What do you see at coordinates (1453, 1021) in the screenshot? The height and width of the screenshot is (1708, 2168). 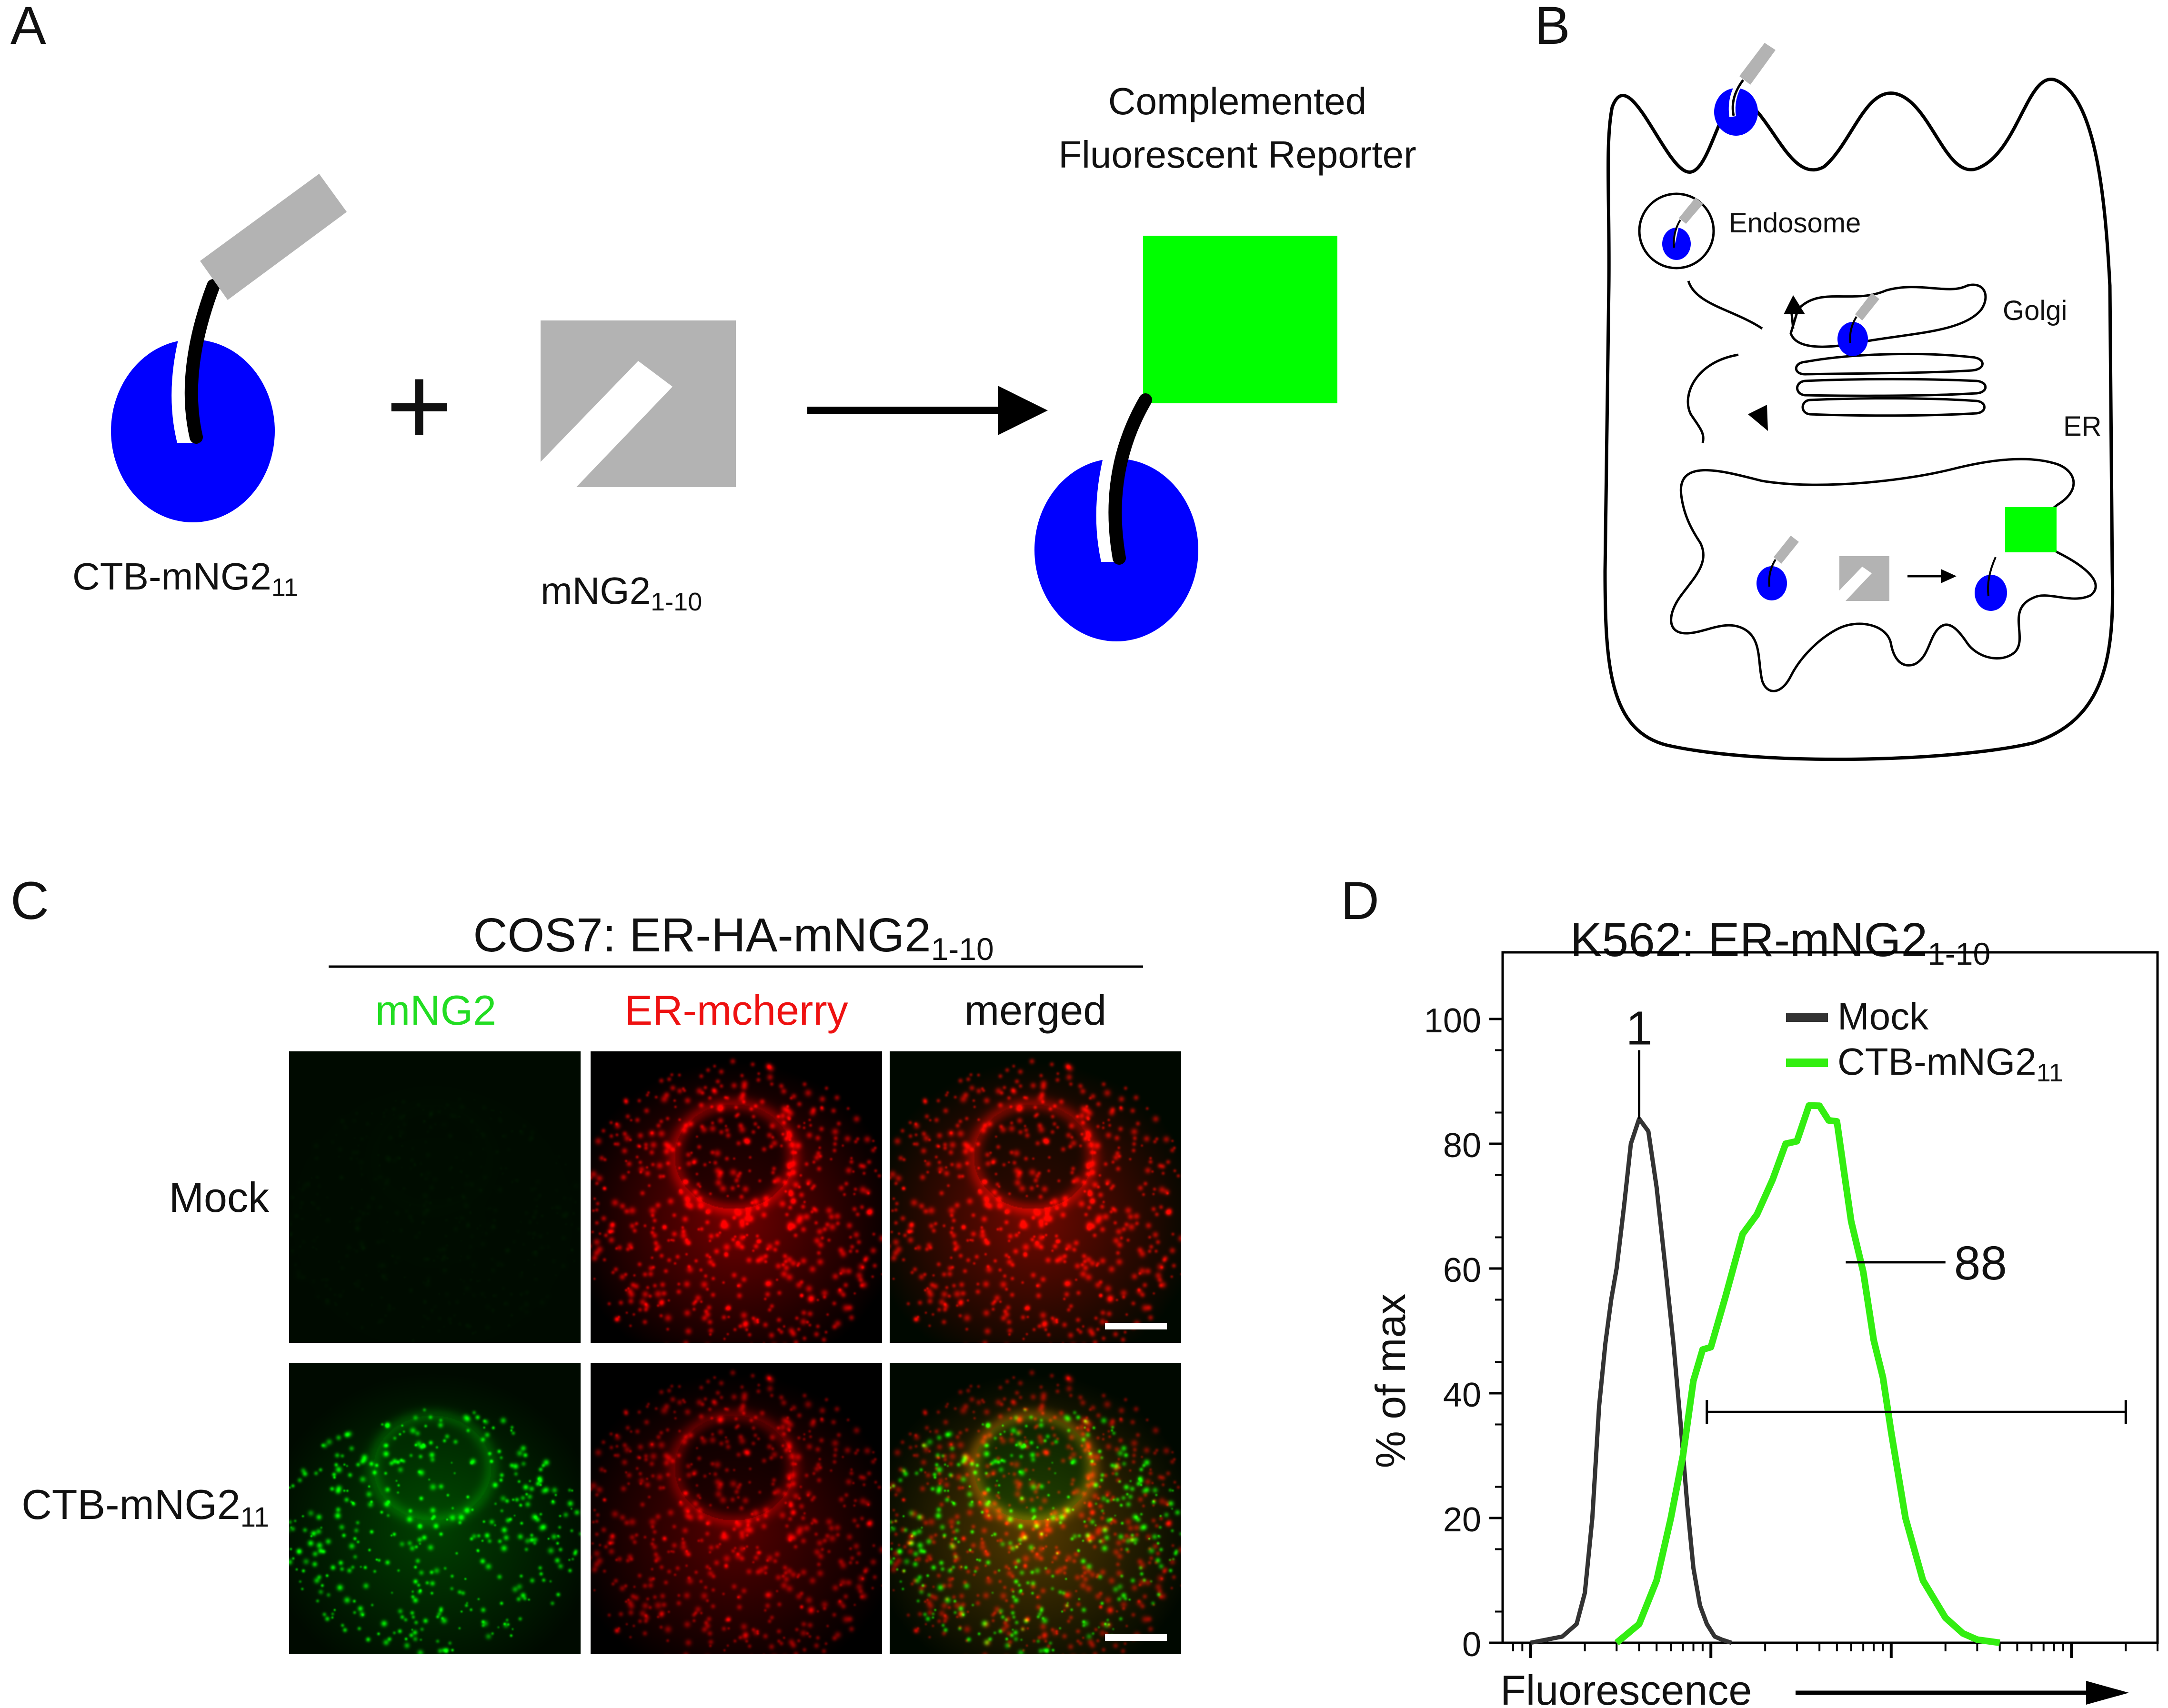 I see `y-tick-label: 100` at bounding box center [1453, 1021].